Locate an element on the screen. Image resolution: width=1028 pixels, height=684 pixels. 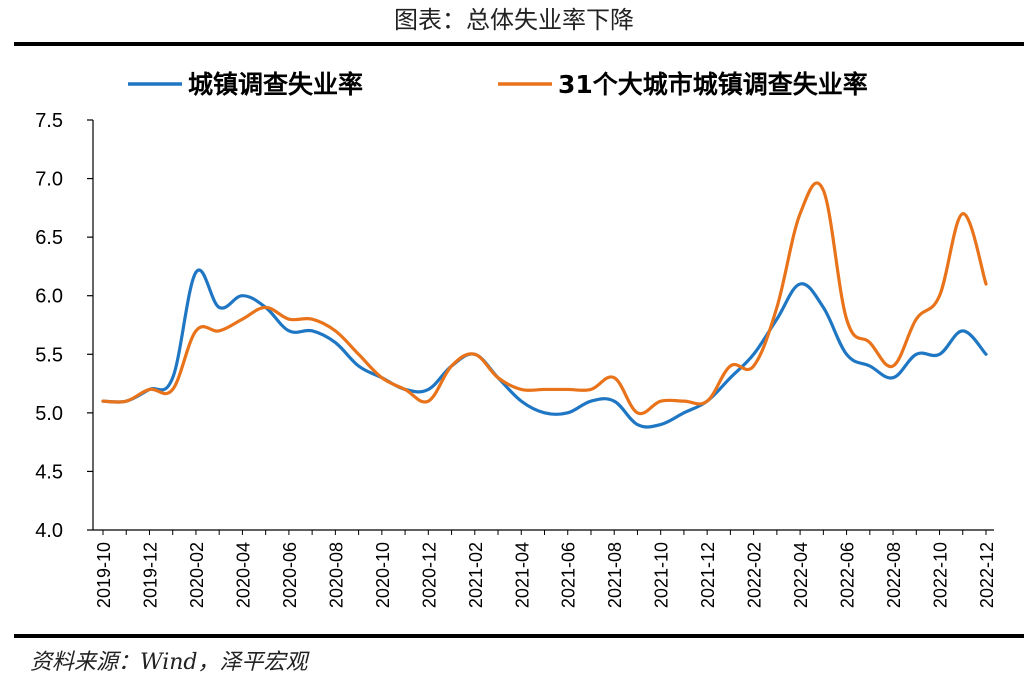
y-tick-label: 6.0 is located at coordinates (49, 297).